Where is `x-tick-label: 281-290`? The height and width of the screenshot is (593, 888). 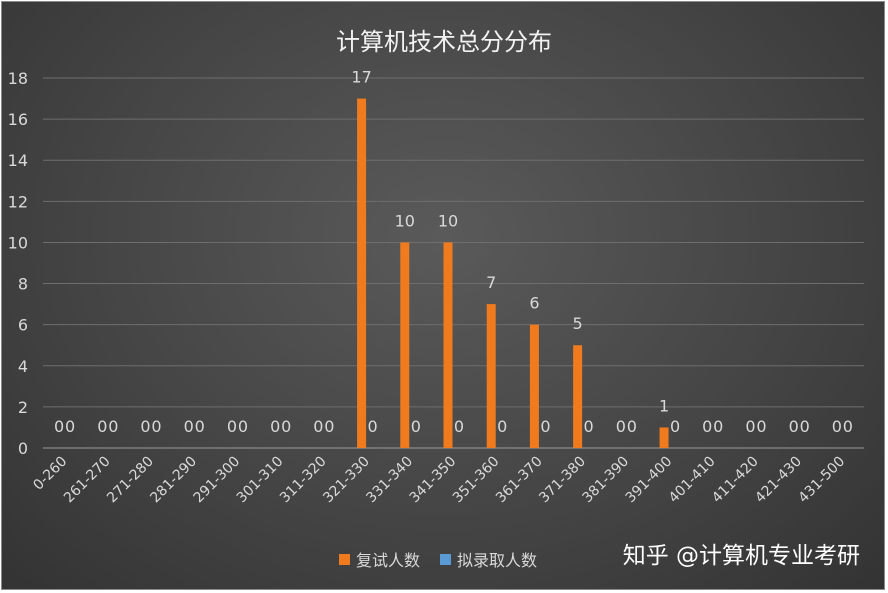
x-tick-label: 281-290 is located at coordinates (173, 480).